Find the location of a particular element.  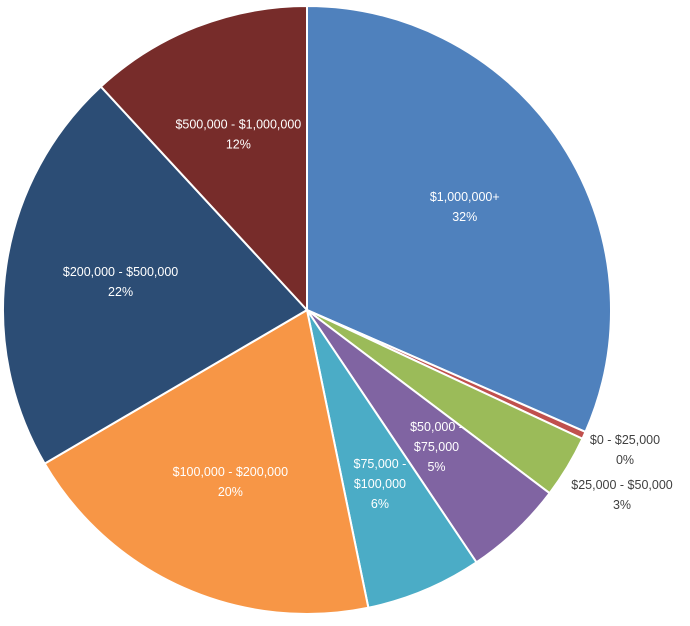

data-label-100-000-200-000: $100,000 - $200,000 20% is located at coordinates (230, 482).